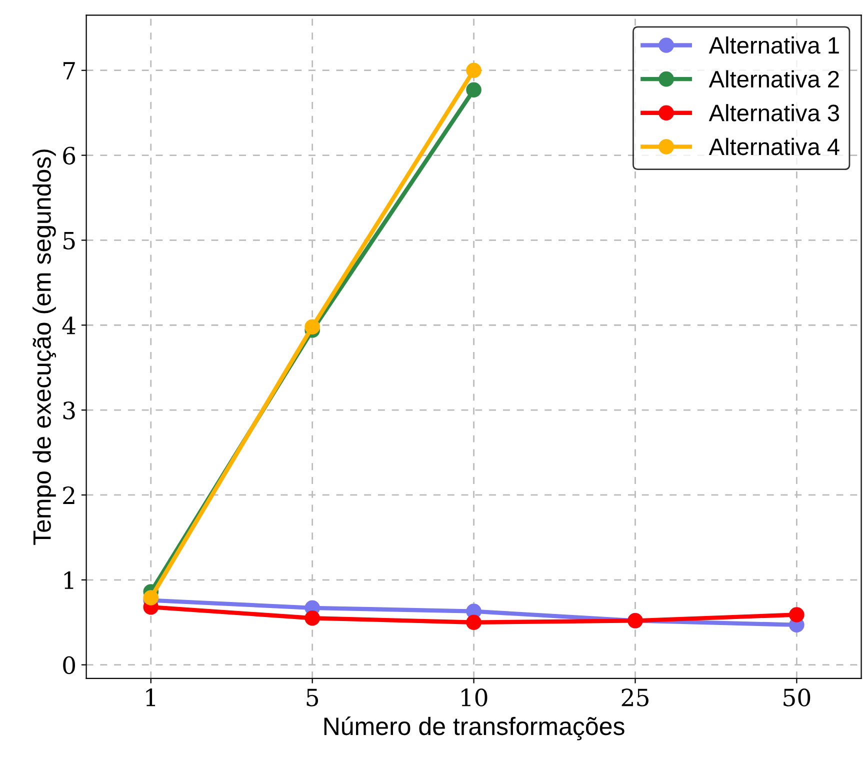 The width and height of the screenshot is (863, 758). I want to click on legend-label: Alternativa 1, so click(773, 45).